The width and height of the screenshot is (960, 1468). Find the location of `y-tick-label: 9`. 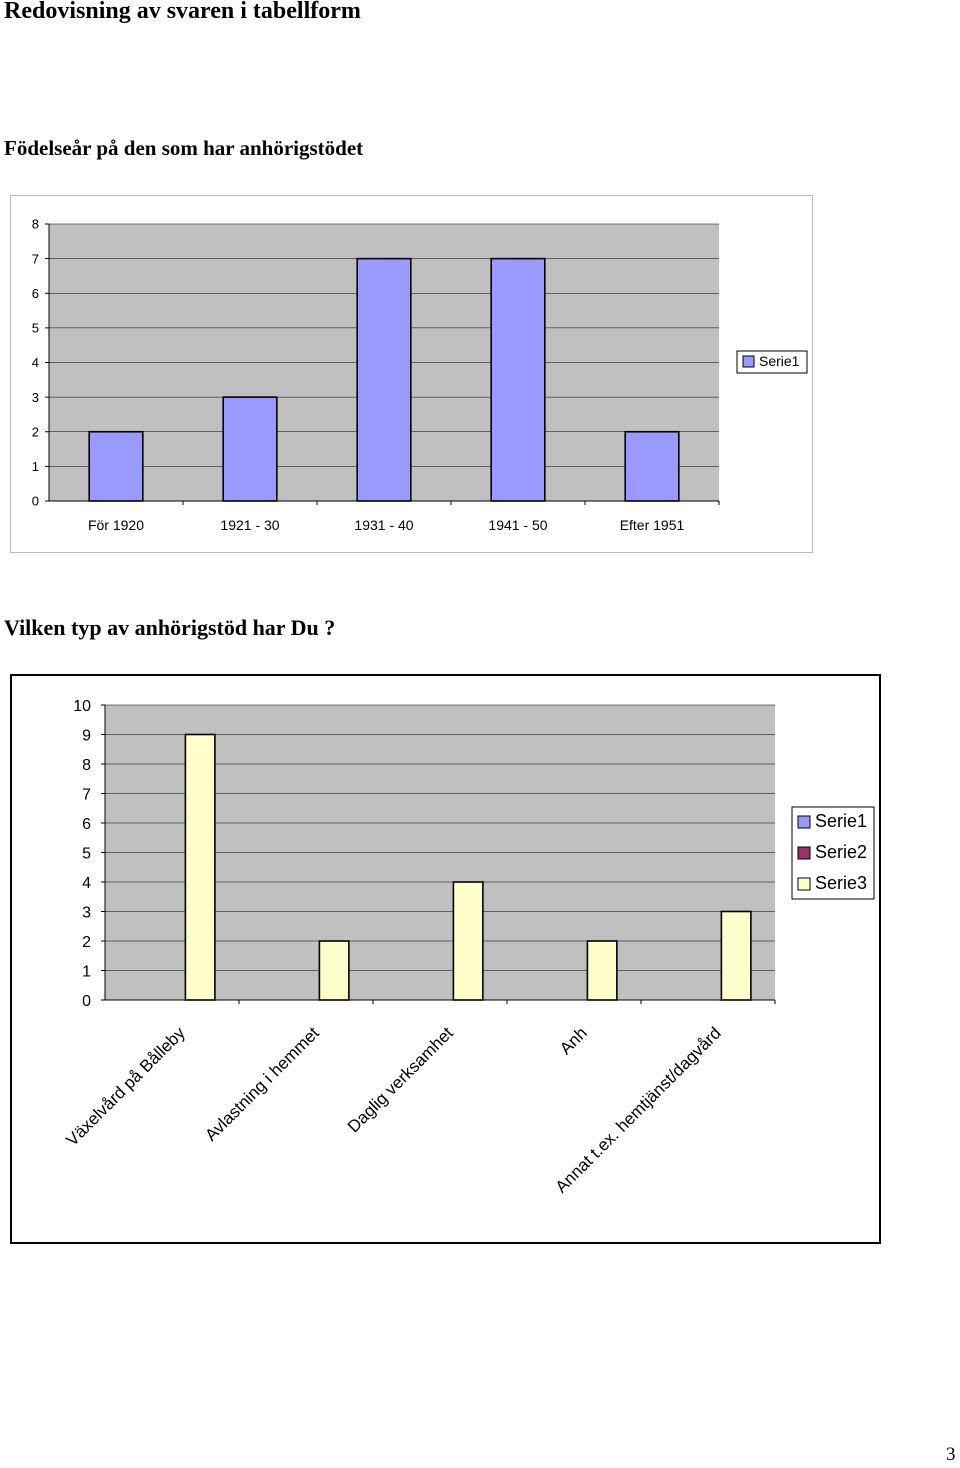

y-tick-label: 9 is located at coordinates (86, 735).